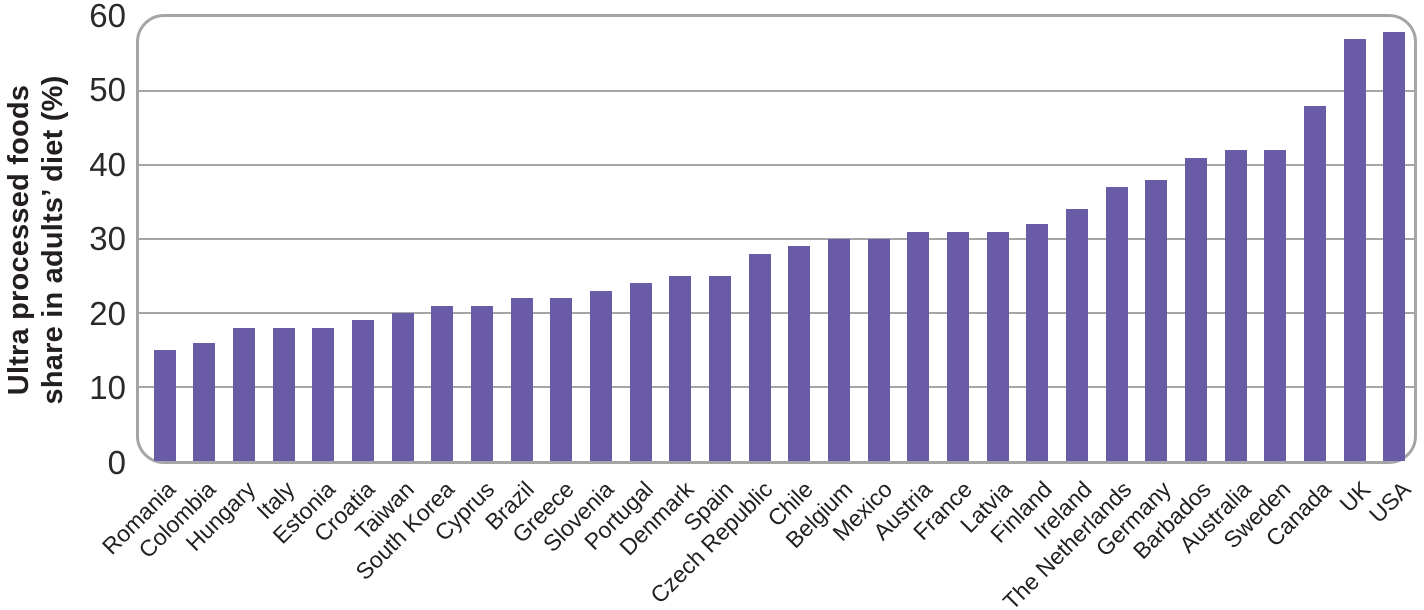 Image resolution: width=1424 pixels, height=610 pixels. I want to click on bar-austria, so click(918, 346).